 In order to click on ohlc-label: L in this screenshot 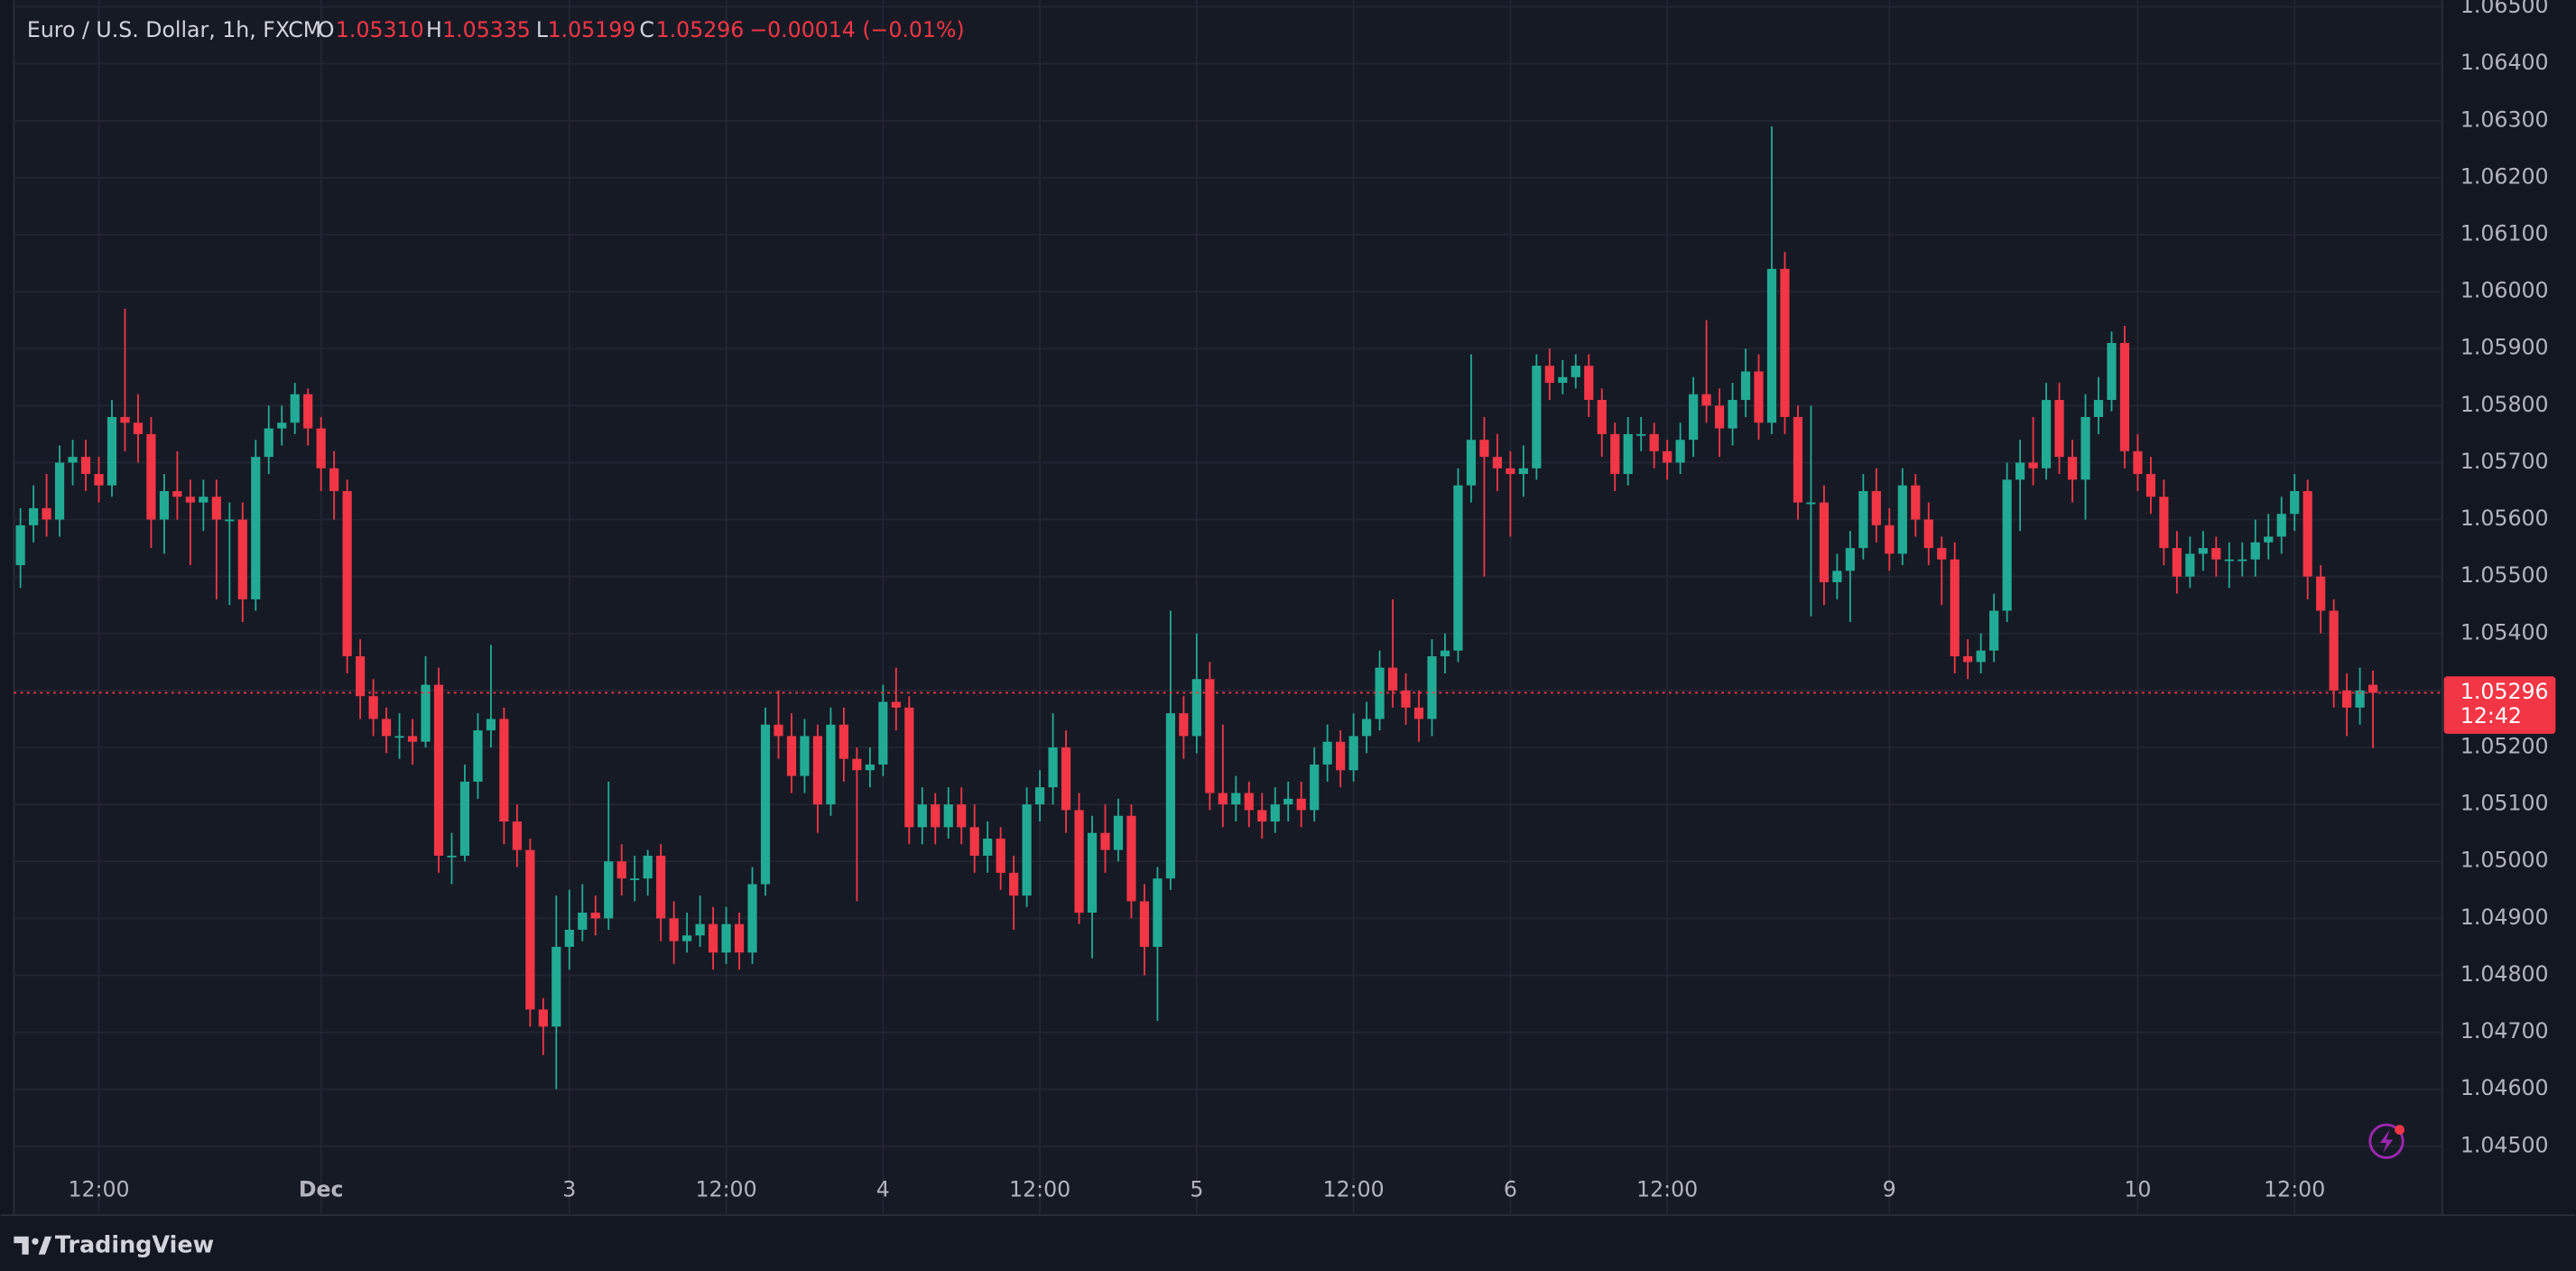, I will do `click(543, 29)`.